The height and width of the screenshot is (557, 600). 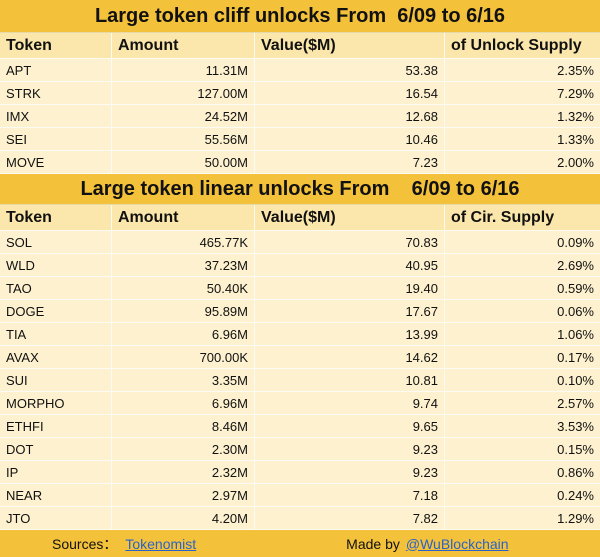 I want to click on table-cell: 53.38, so click(x=350, y=70).